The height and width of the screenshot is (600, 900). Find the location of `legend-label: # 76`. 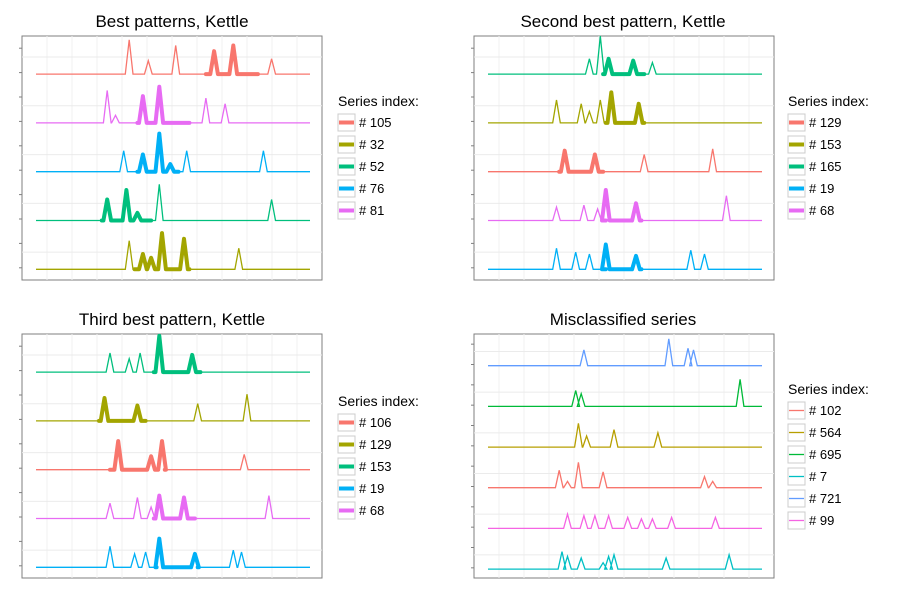

legend-label: # 76 is located at coordinates (371, 188).